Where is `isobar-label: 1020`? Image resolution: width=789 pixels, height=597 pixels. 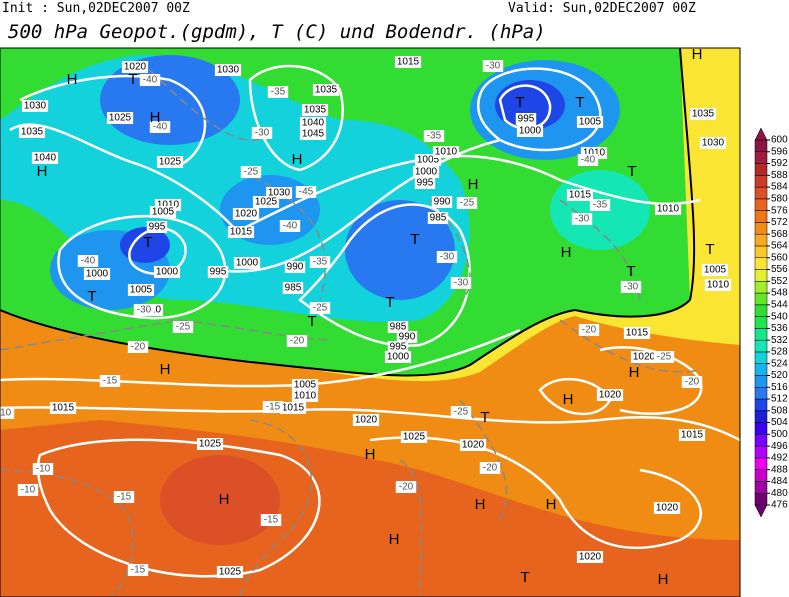
isobar-label: 1020 is located at coordinates (667, 508).